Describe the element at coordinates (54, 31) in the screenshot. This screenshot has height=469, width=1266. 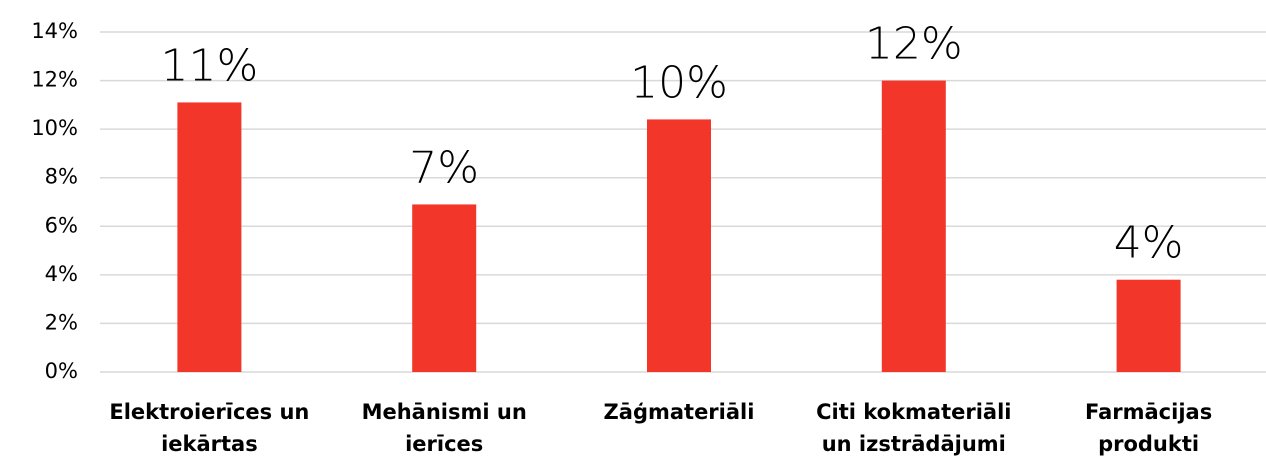
I see `y-tick-label: 14%` at that location.